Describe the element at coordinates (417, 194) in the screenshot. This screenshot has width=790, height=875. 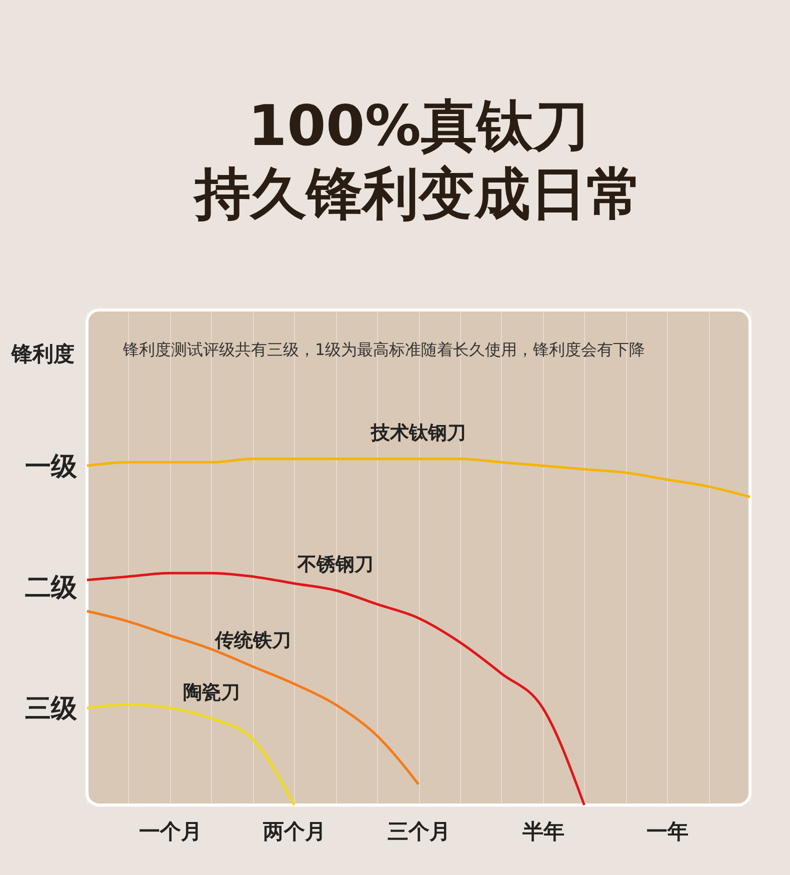
I see `chart-subtitle: 持久锋利变成日常` at that location.